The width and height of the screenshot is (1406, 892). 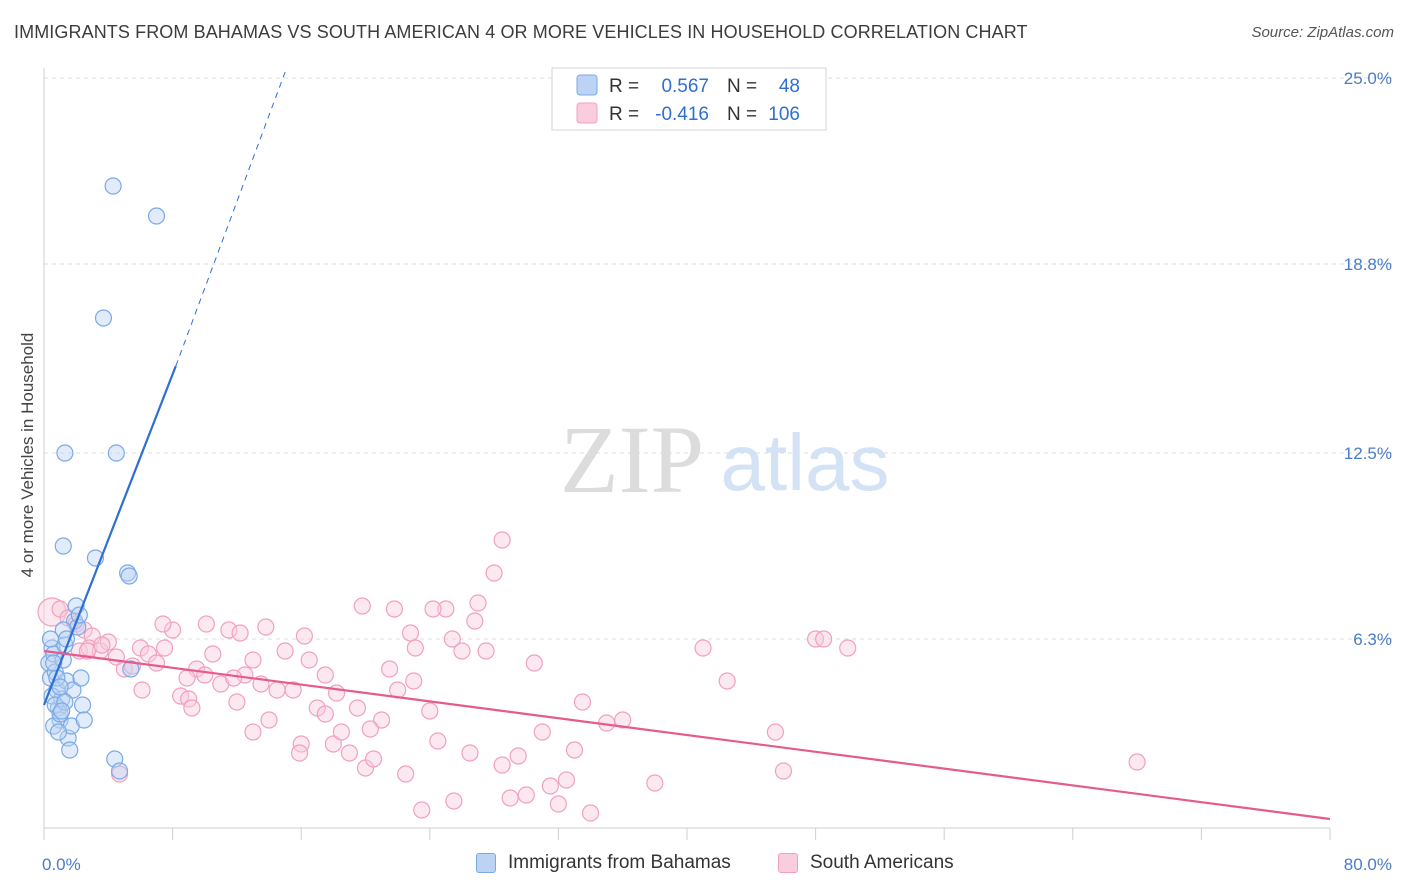 I want to click on x-tick-label-1: 80.0%, so click(x=1368, y=864).